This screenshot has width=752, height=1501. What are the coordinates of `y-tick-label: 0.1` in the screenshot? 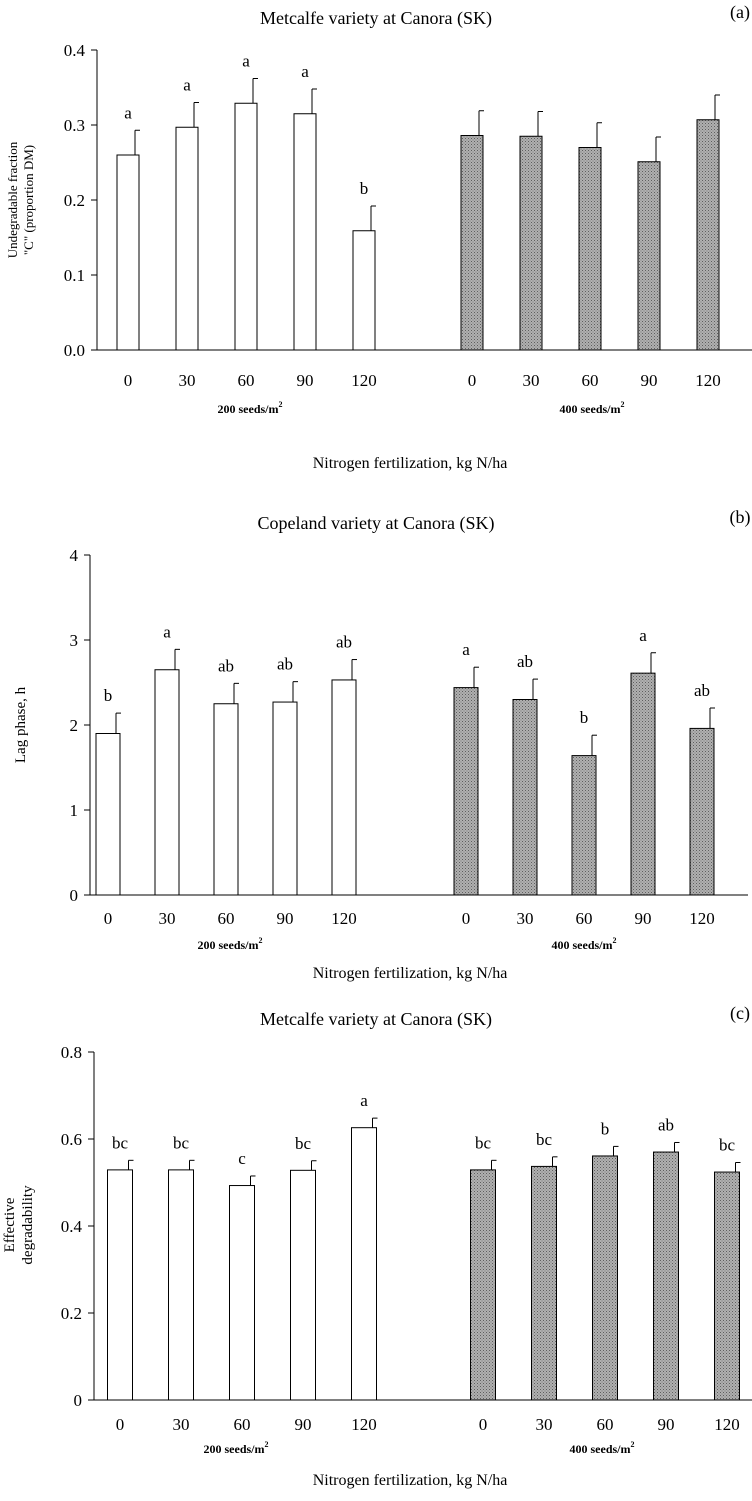 It's located at (74, 275).